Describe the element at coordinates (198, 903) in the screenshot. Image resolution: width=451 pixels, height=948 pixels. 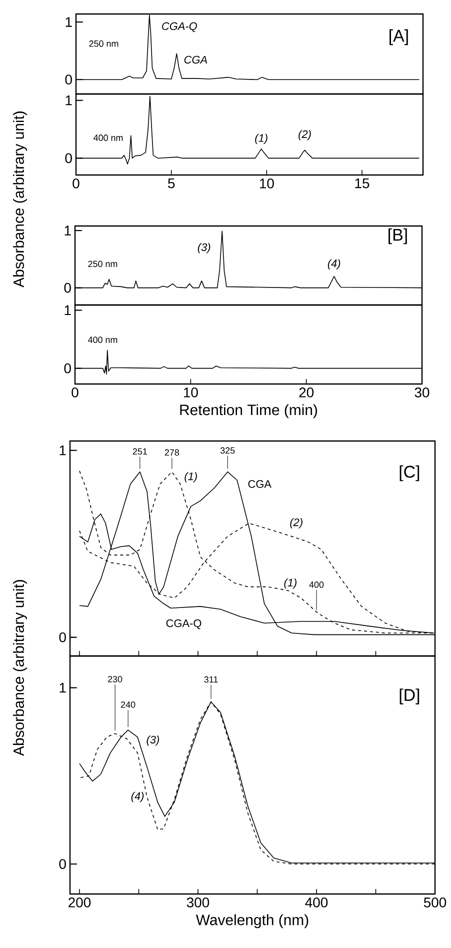
I see `x-tick-label: 300` at that location.